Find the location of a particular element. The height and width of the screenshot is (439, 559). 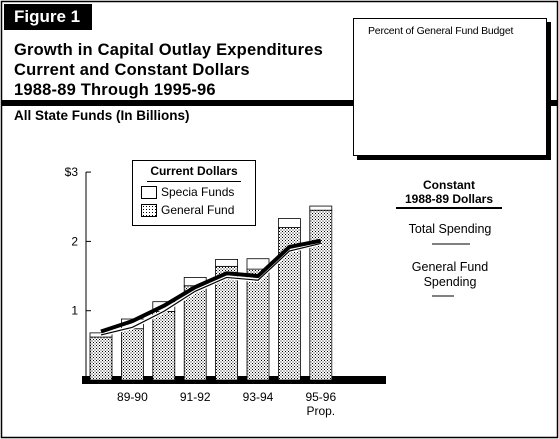

constant-title-line-2: 1988-89 Dollars is located at coordinates (449, 200).